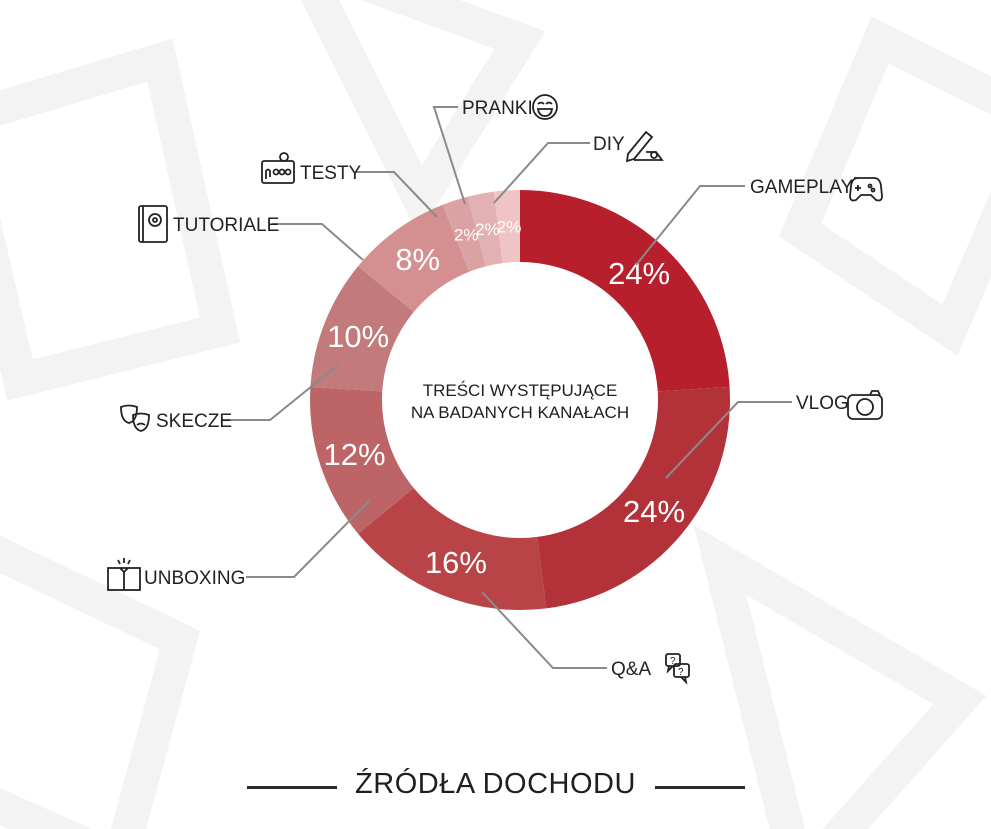 The width and height of the screenshot is (991, 829). Describe the element at coordinates (417, 259) in the screenshot. I see `value-label-tutoriale: 8%` at that location.